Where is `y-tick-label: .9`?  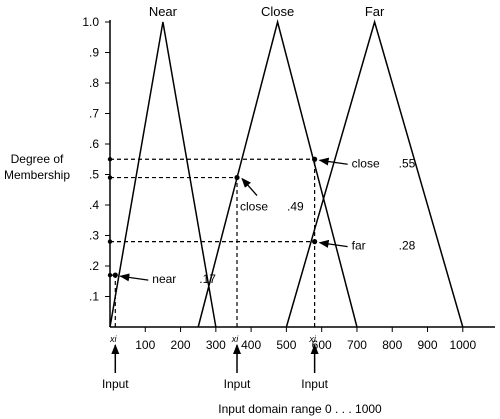
y-tick-label: .9 is located at coordinates (94, 53).